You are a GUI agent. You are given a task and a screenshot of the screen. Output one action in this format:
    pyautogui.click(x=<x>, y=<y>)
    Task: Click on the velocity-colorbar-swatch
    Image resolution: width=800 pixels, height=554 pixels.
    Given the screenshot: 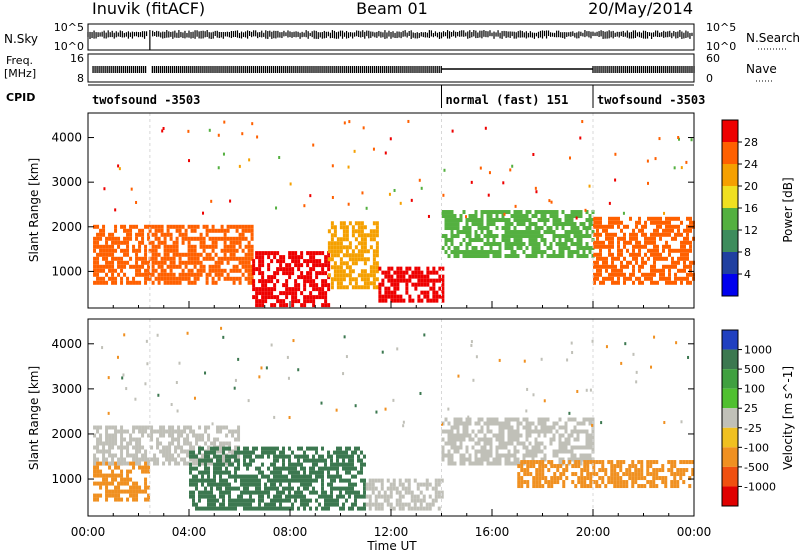 What is the action you would take?
    pyautogui.click(x=730, y=340)
    